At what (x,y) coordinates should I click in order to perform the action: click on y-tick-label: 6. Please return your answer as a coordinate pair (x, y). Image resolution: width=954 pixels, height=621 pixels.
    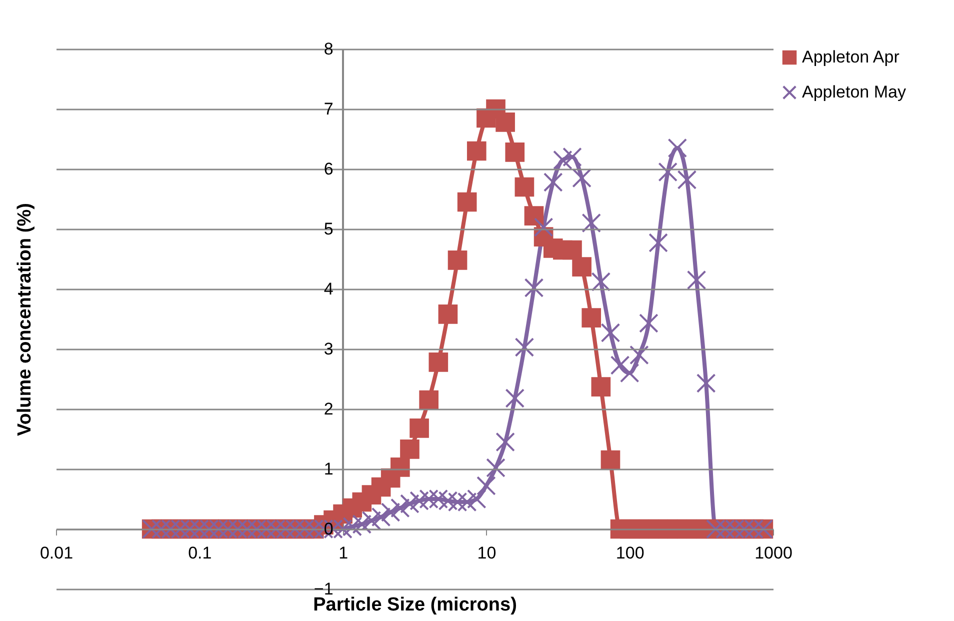
    Looking at the image, I should click on (329, 169).